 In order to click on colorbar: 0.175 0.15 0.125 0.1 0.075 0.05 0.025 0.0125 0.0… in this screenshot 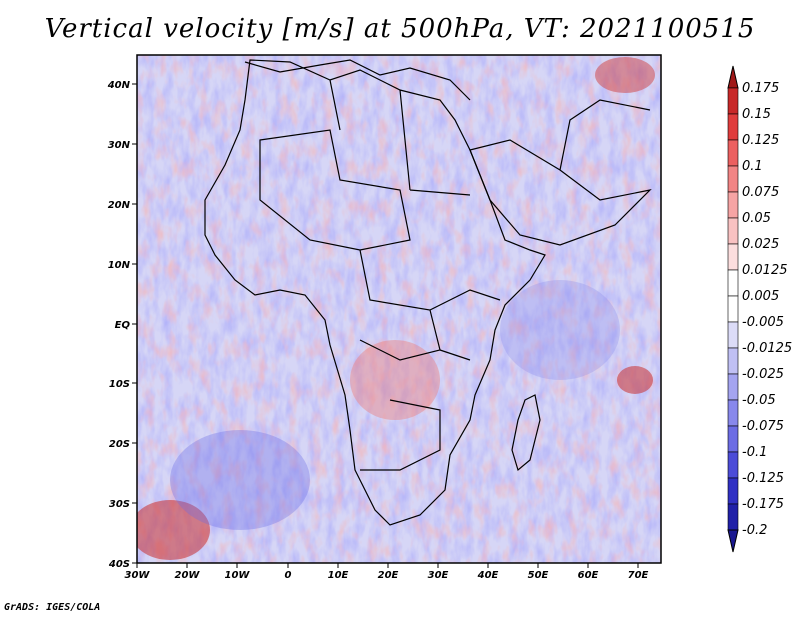, I will do `click(759, 309)`.